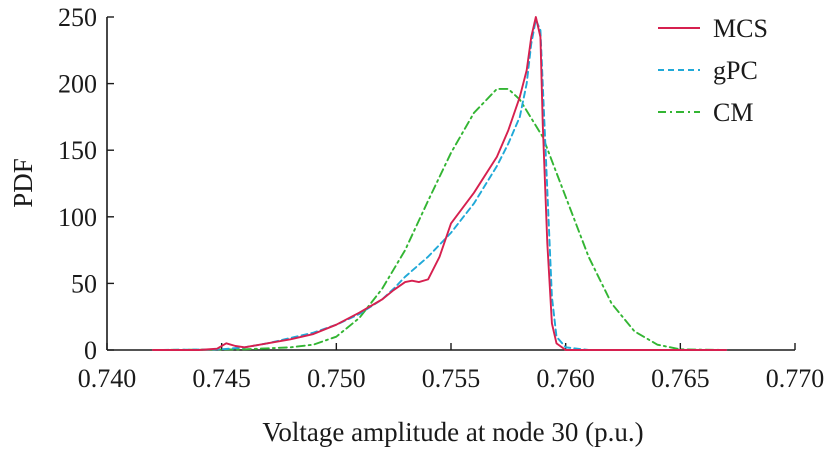  Describe the element at coordinates (77, 17) in the screenshot. I see `y-tick-label: 250` at that location.